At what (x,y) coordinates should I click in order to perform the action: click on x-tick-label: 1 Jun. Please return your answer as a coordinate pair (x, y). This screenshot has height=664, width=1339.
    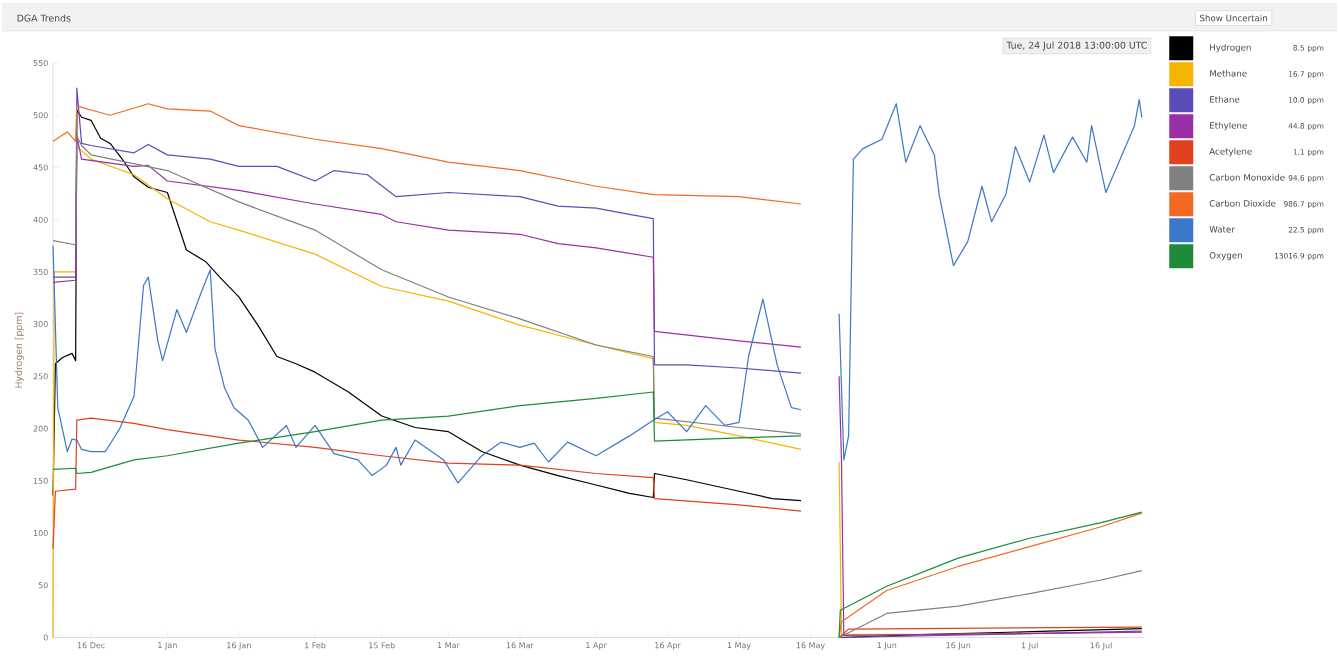
    Looking at the image, I should click on (887, 646).